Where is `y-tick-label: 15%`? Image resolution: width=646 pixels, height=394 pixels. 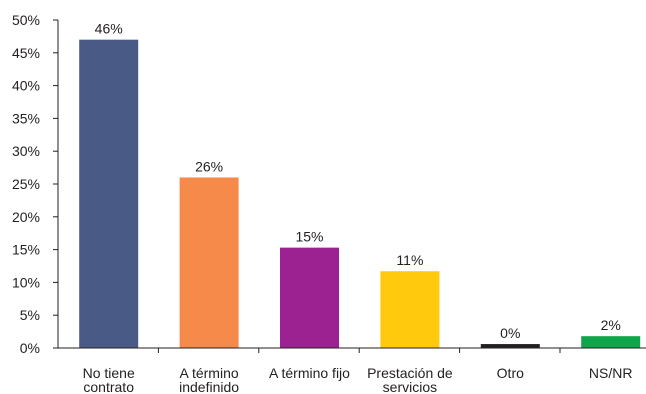
y-tick-label: 15% is located at coordinates (26, 250).